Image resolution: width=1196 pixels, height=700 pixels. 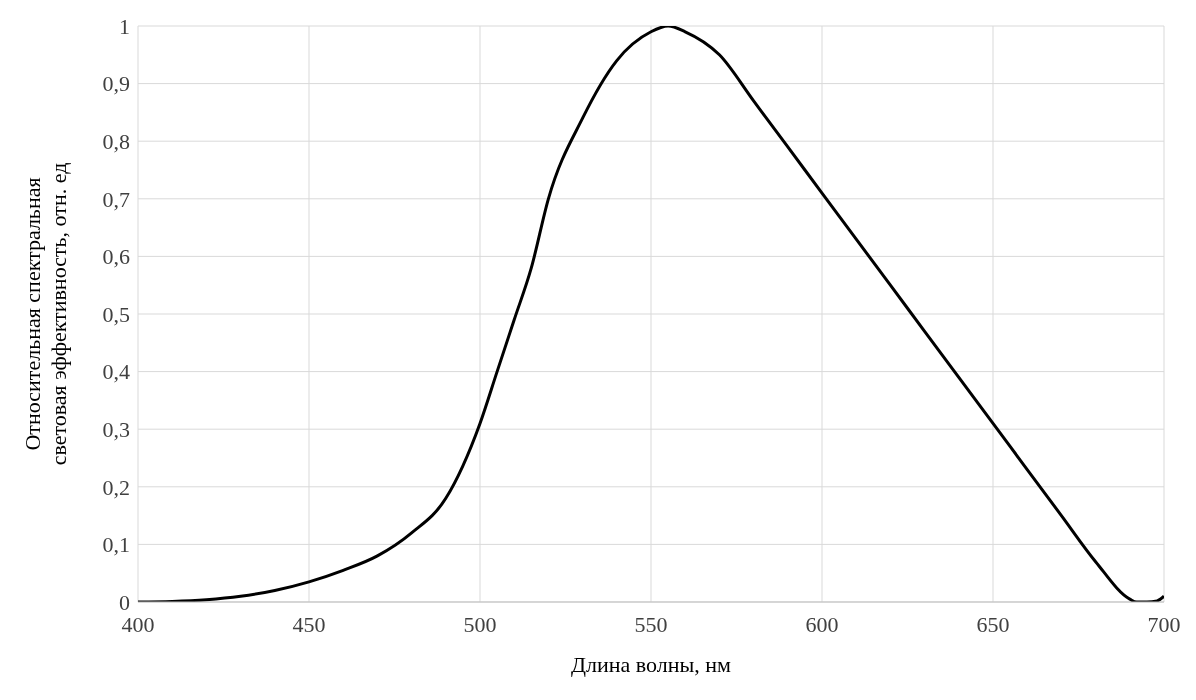 What do you see at coordinates (116, 430) in the screenshot?
I see `y-tick-label: 0,3` at bounding box center [116, 430].